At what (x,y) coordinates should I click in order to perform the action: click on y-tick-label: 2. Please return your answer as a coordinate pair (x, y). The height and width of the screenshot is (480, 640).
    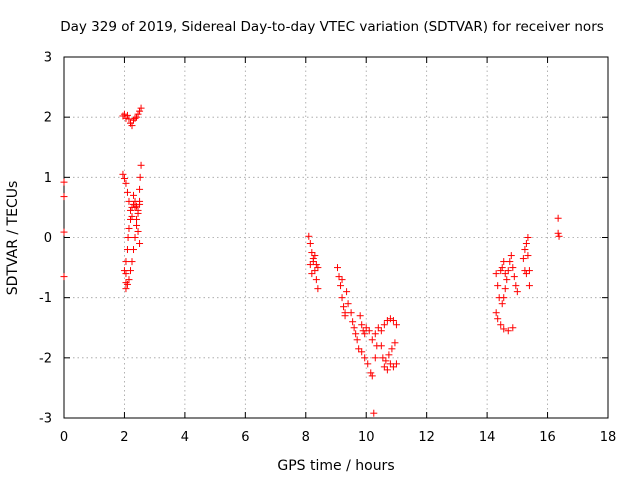
    Looking at the image, I should click on (48, 118).